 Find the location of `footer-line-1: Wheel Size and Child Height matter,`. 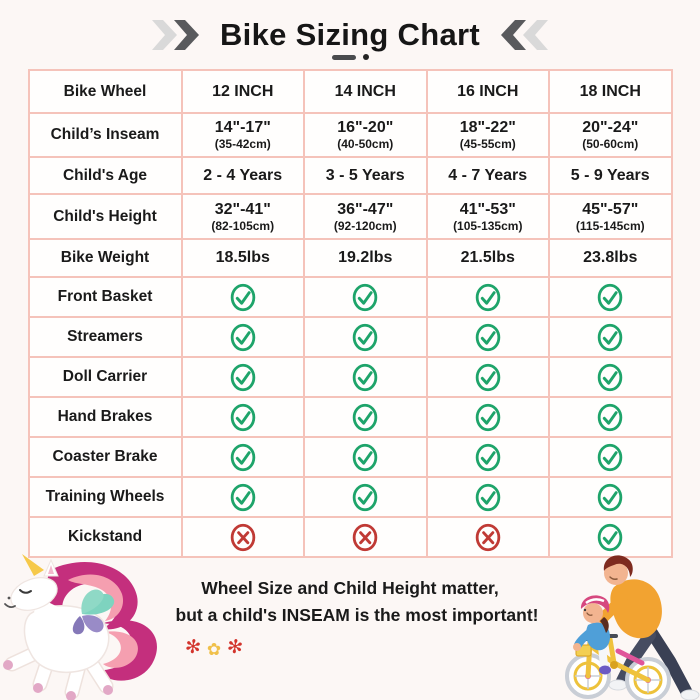

footer-line-1: Wheel Size and Child Height matter, is located at coordinates (350, 588).